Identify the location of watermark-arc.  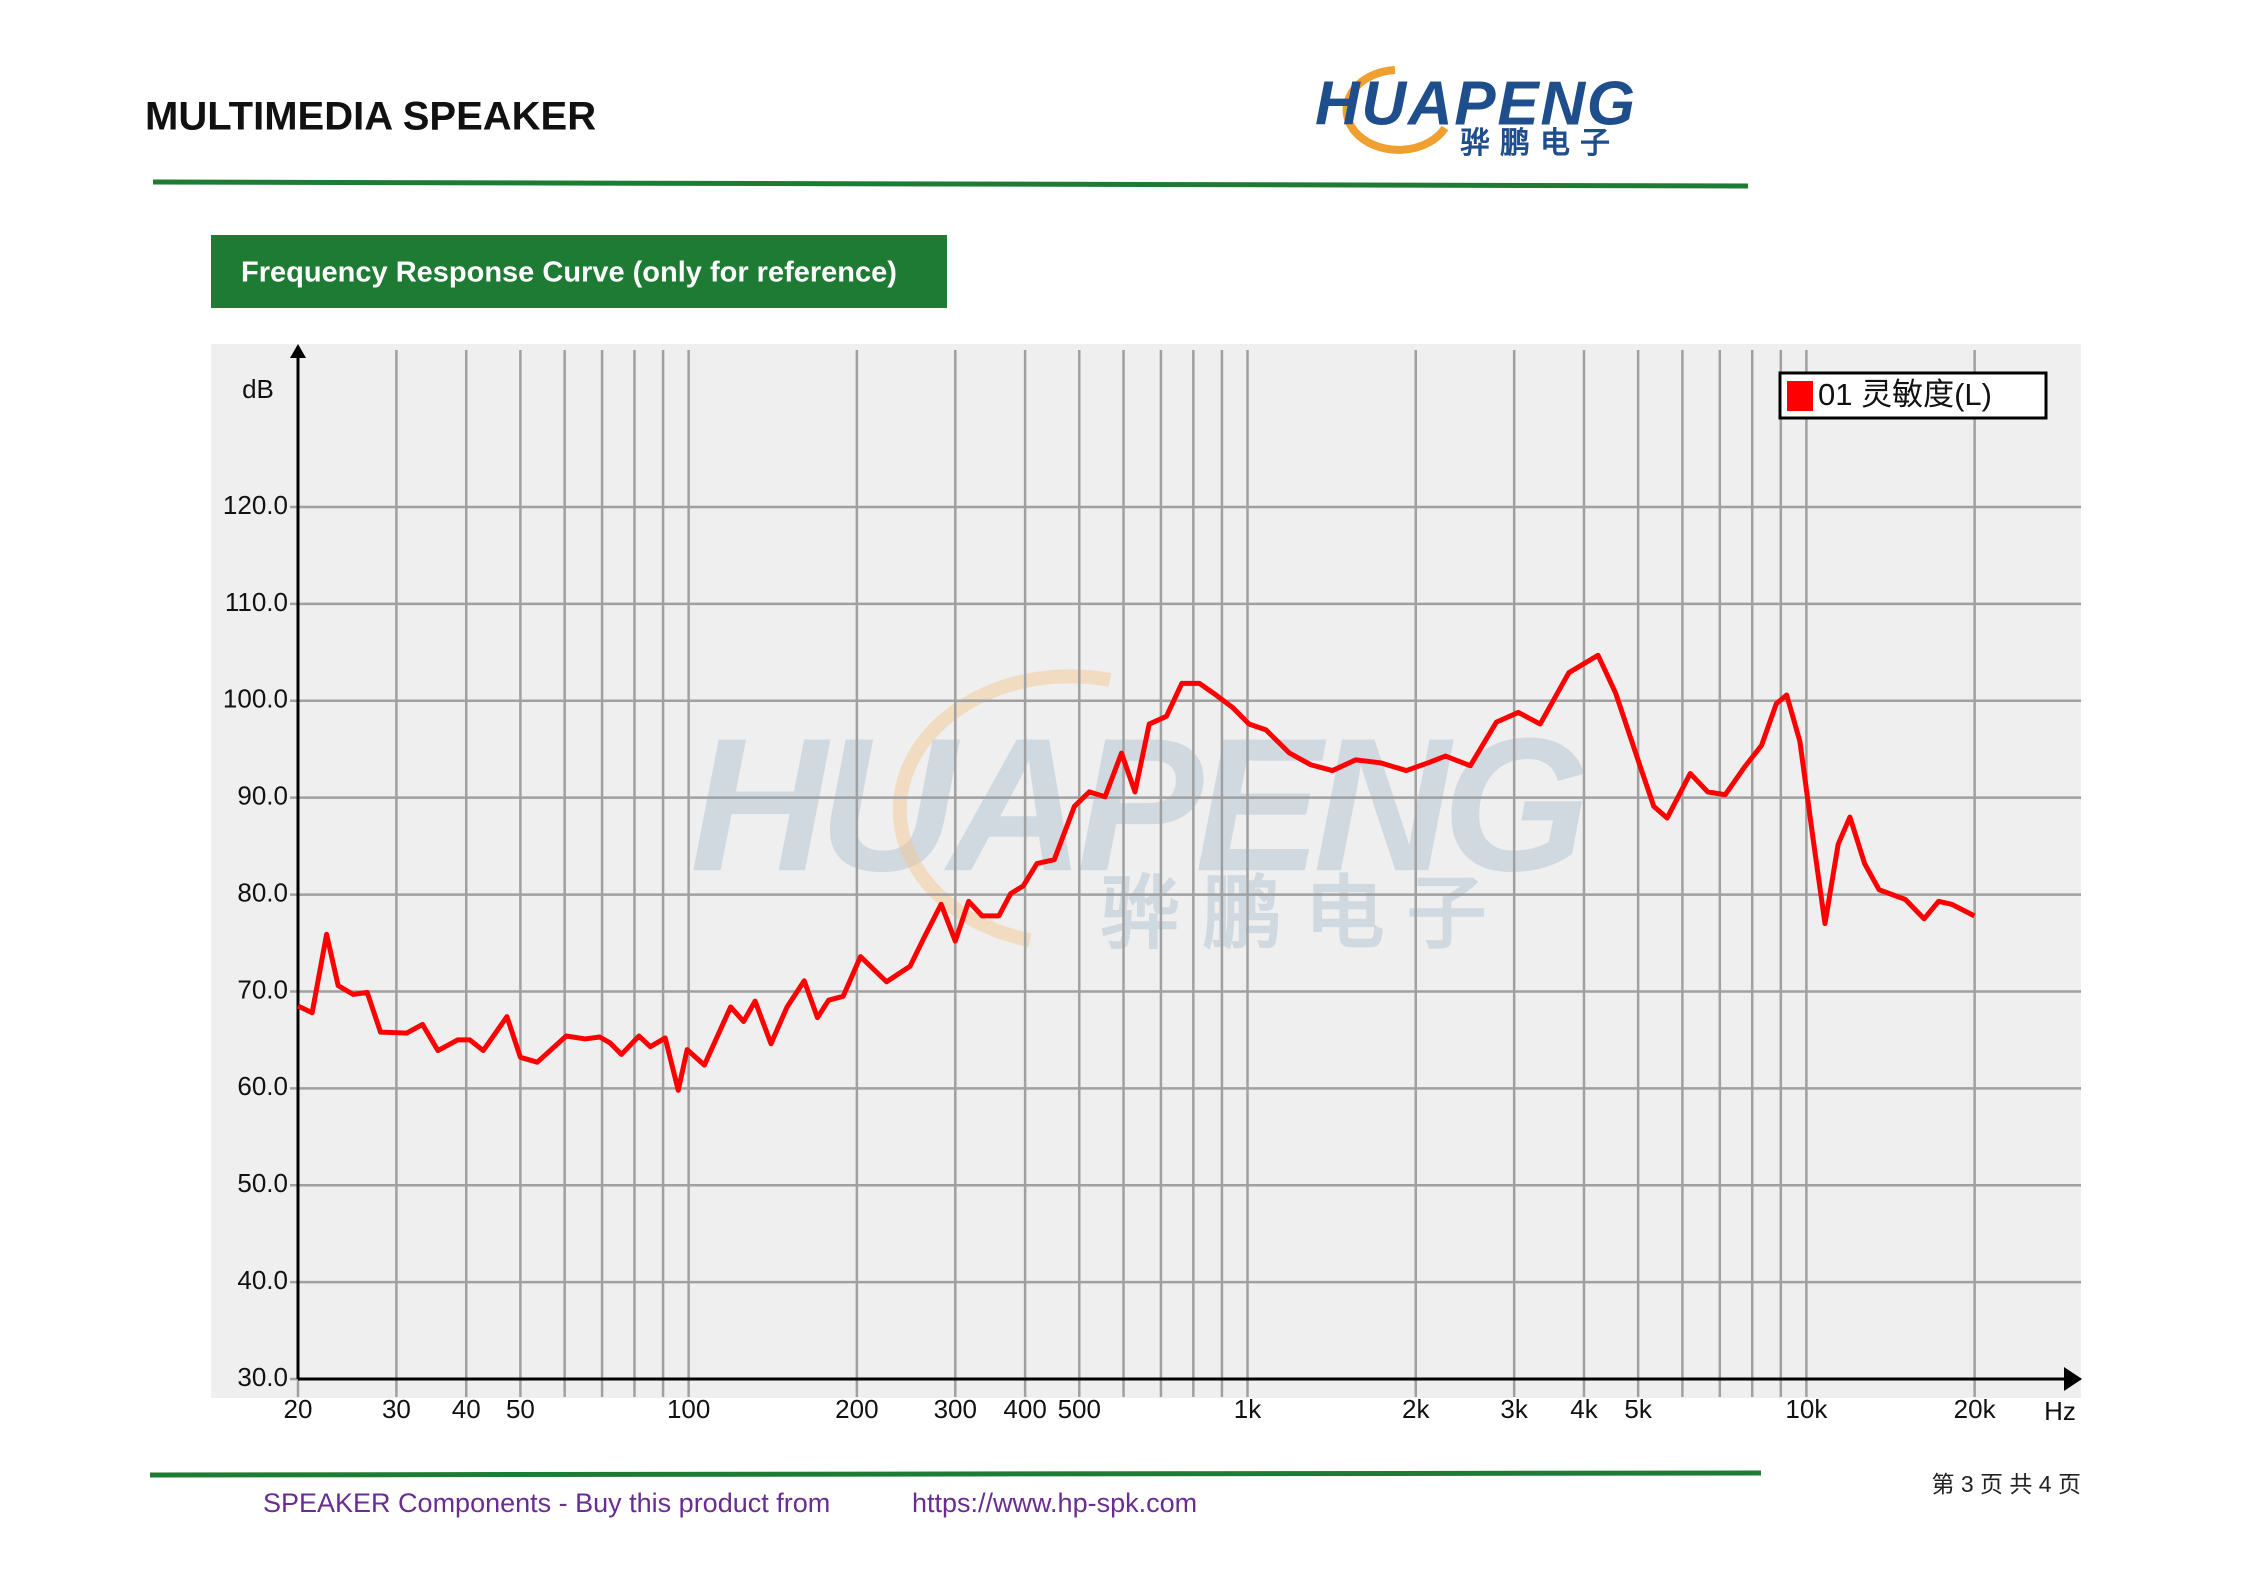
(1002, 808).